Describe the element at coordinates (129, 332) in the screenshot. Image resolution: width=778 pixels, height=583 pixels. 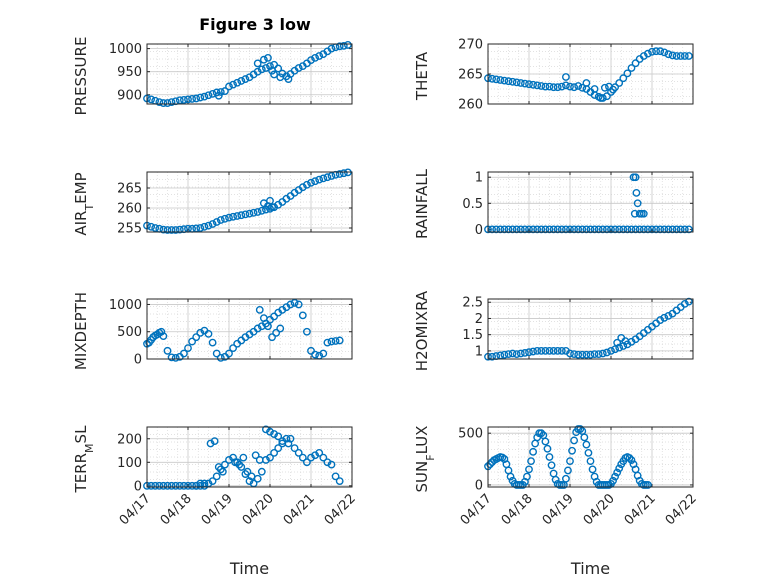
I see `y-tick-label: 500` at that location.